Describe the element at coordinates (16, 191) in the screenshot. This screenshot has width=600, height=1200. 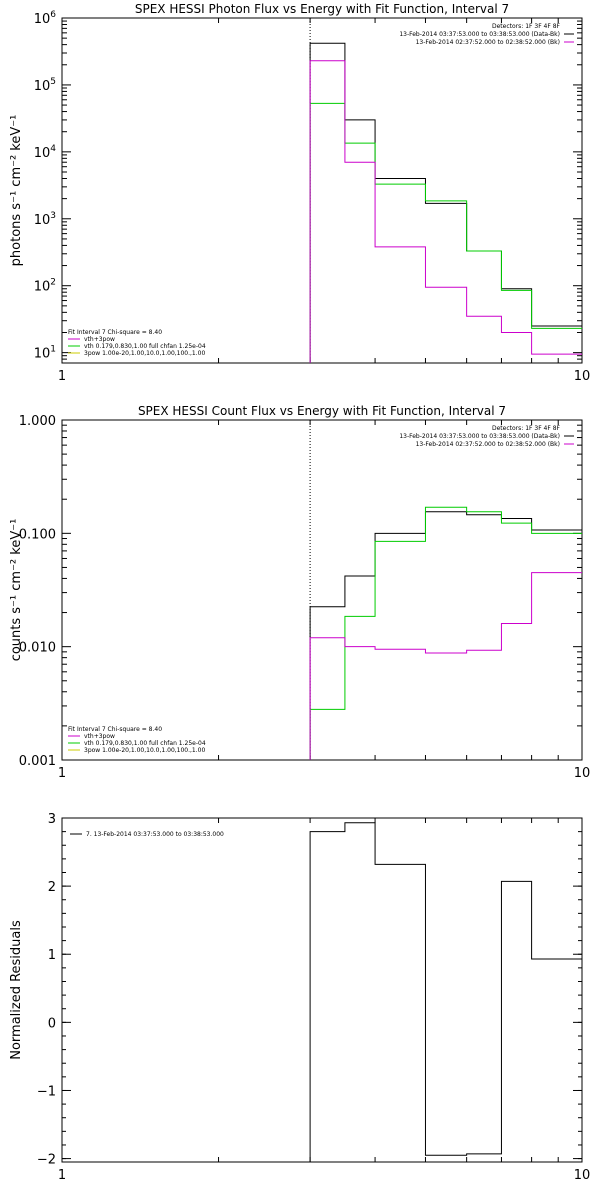
I see `y-axis-label: photons s⁻¹ cm⁻² keV⁻¹` at that location.